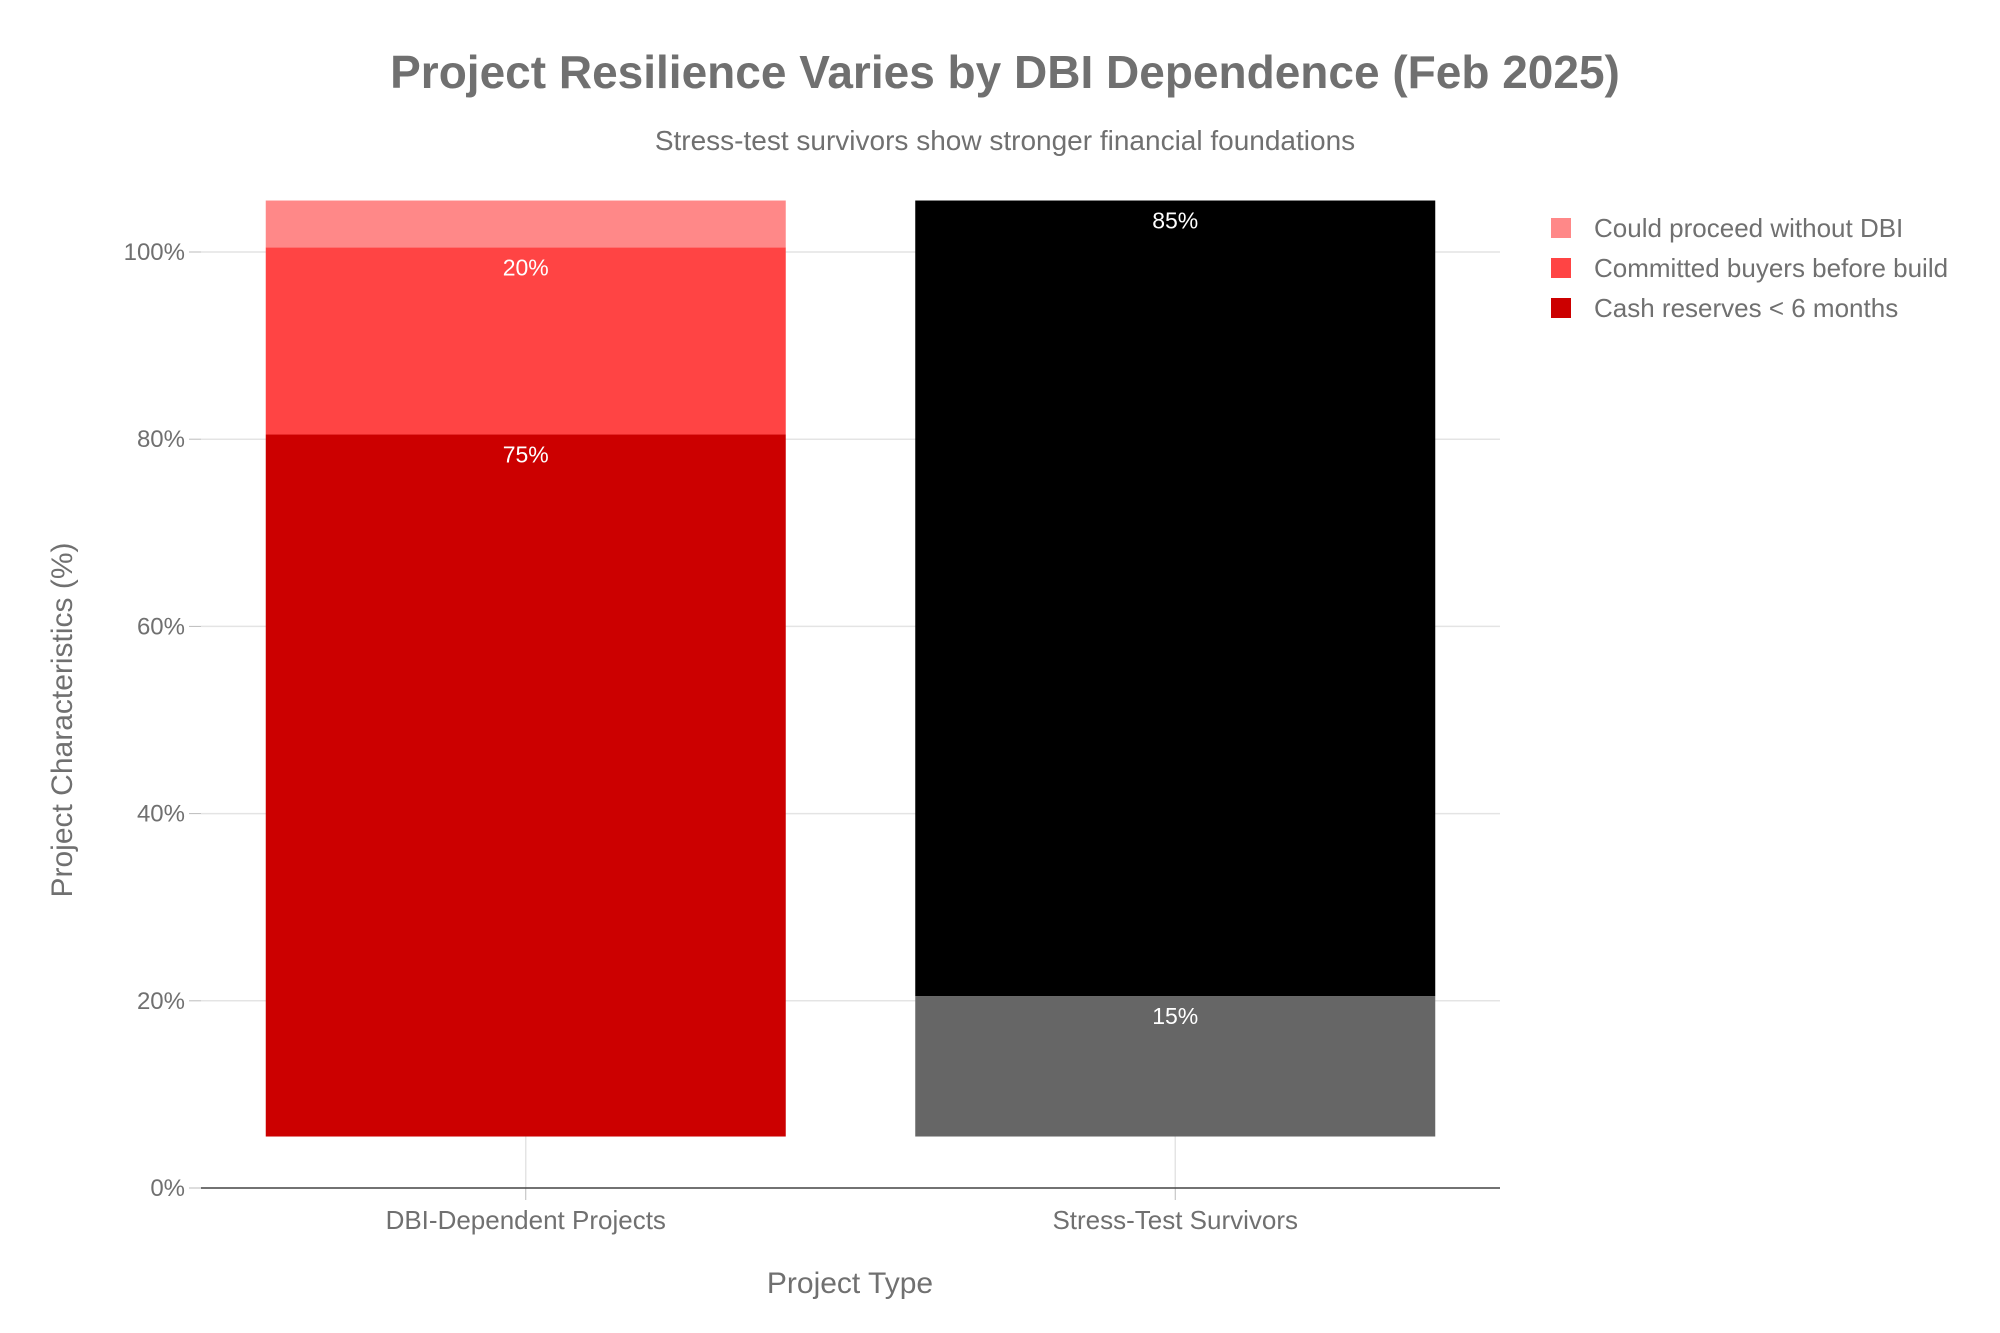 The height and width of the screenshot is (1333, 2000). What do you see at coordinates (1175, 221) in the screenshot?
I see `data-label: 85%` at bounding box center [1175, 221].